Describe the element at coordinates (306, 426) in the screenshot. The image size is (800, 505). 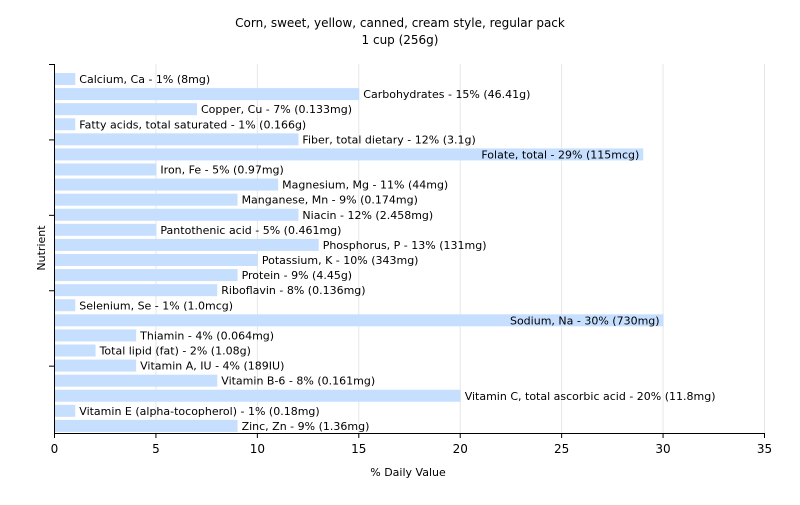
I see `bar-label: Zinc, Zn - 9% (1.36mg)` at that location.